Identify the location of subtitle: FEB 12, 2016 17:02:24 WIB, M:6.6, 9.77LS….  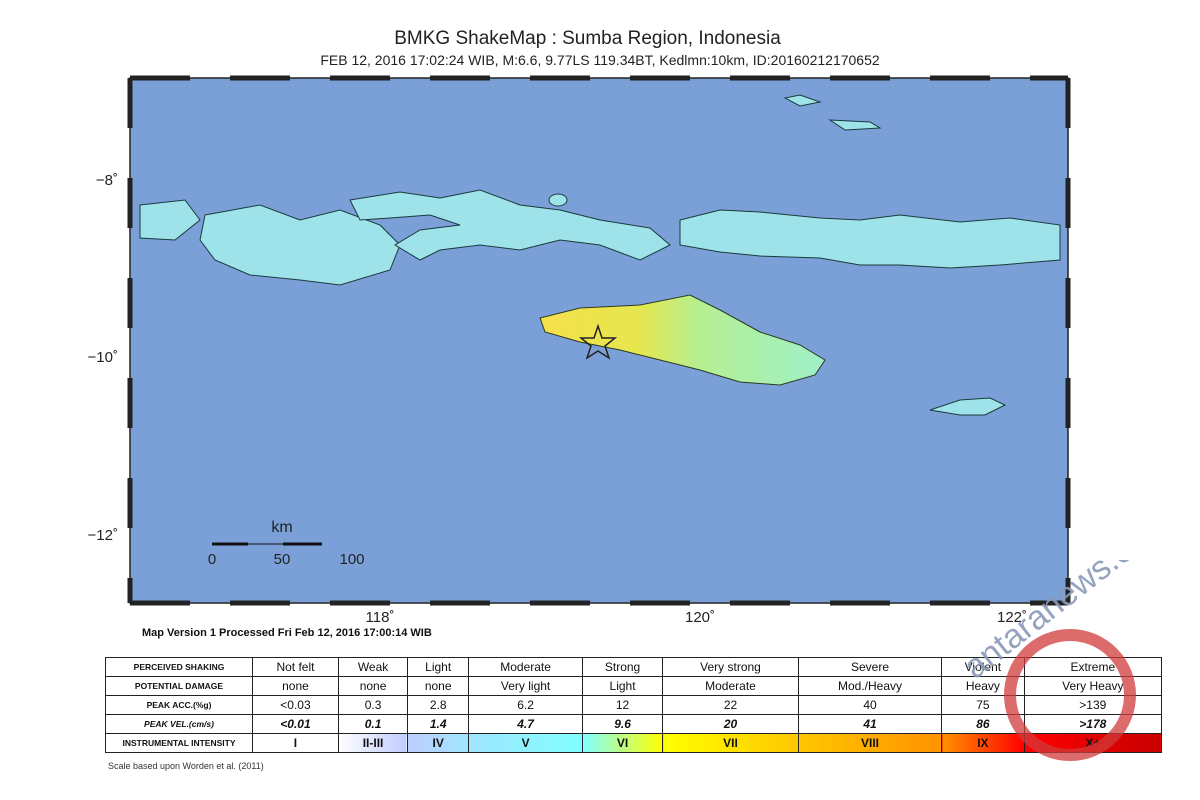
(600, 60).